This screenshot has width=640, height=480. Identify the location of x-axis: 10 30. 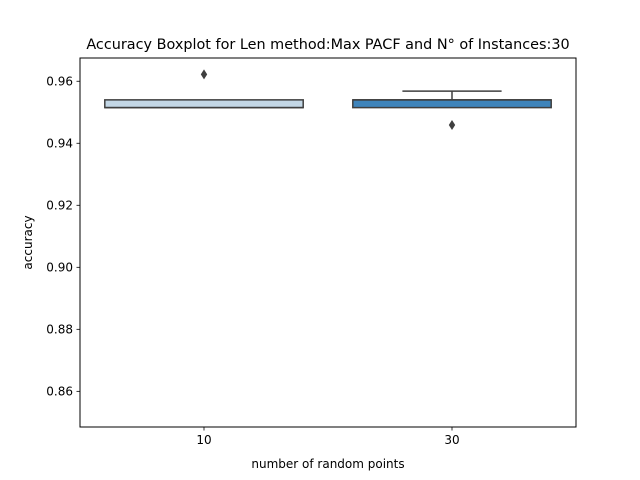
(328, 437).